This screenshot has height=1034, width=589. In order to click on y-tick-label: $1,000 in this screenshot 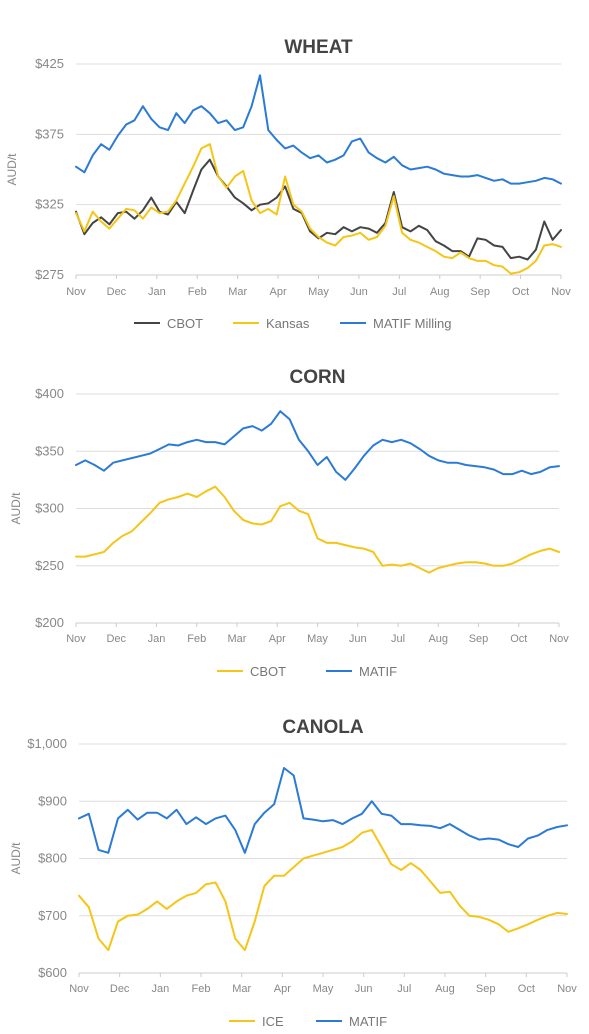, I will do `click(47, 743)`.